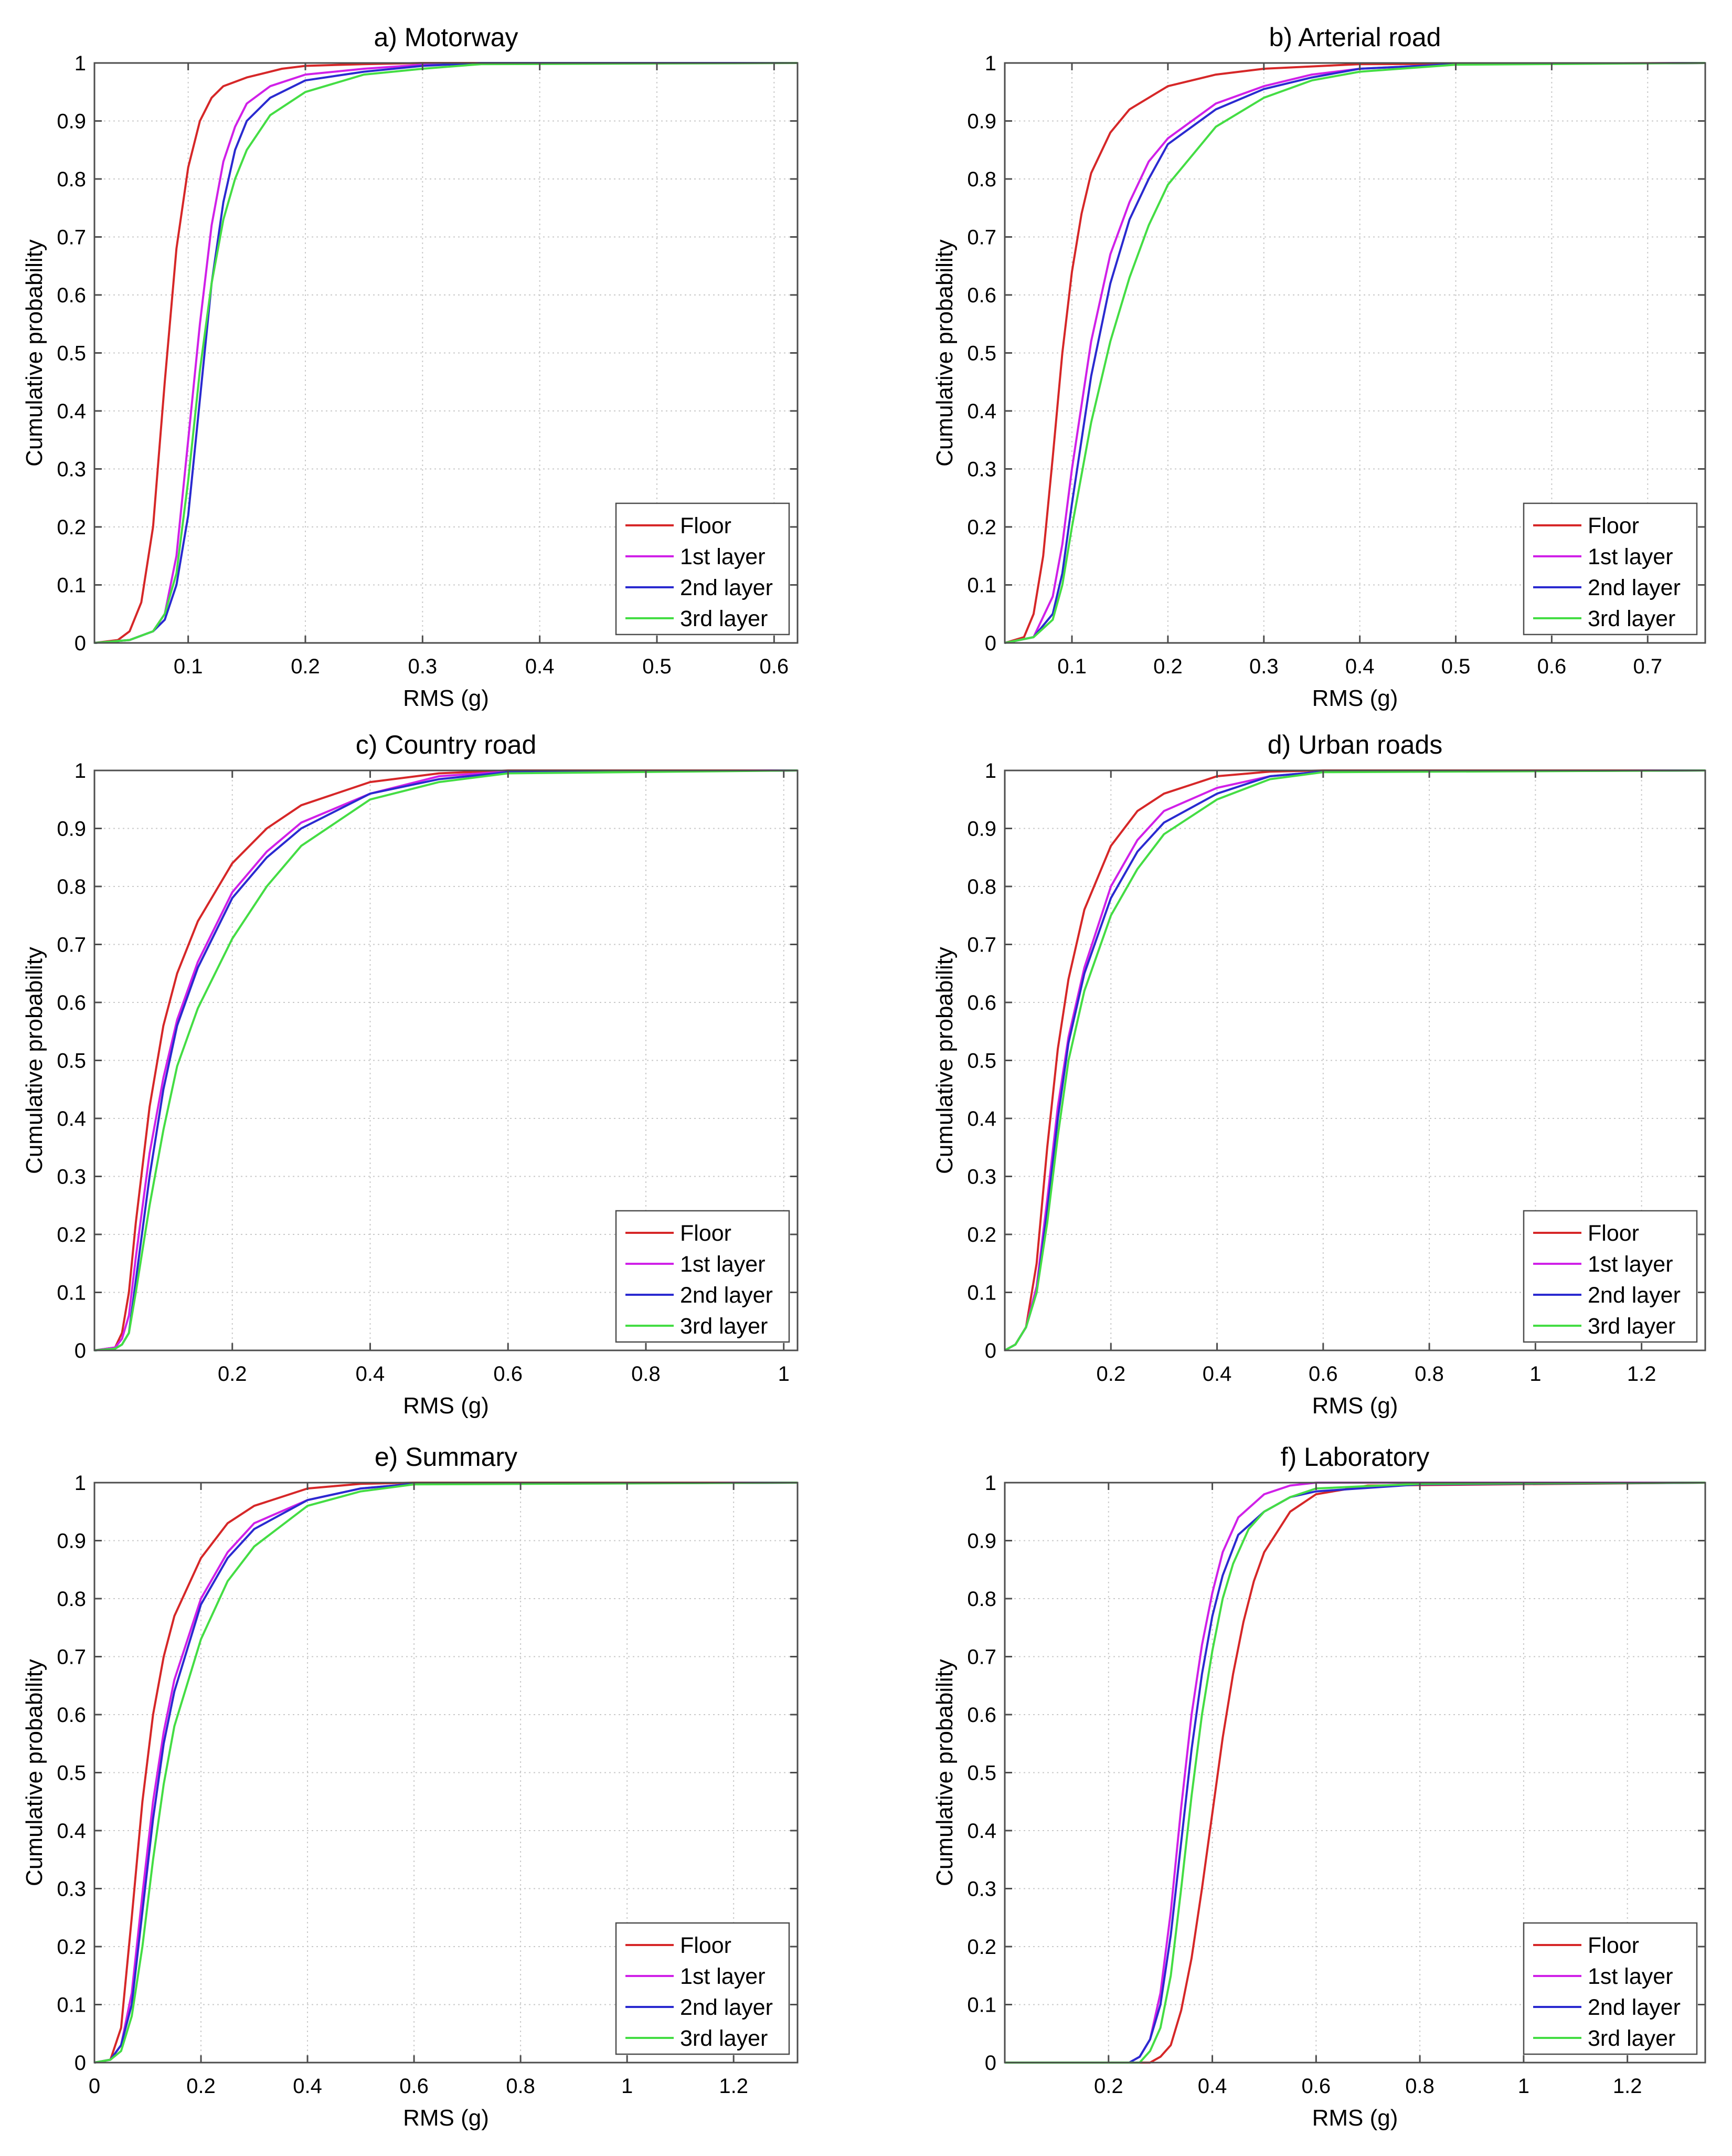 Image resolution: width=1732 pixels, height=2156 pixels. What do you see at coordinates (95, 2086) in the screenshot?
I see `x-tick-label: 0` at bounding box center [95, 2086].